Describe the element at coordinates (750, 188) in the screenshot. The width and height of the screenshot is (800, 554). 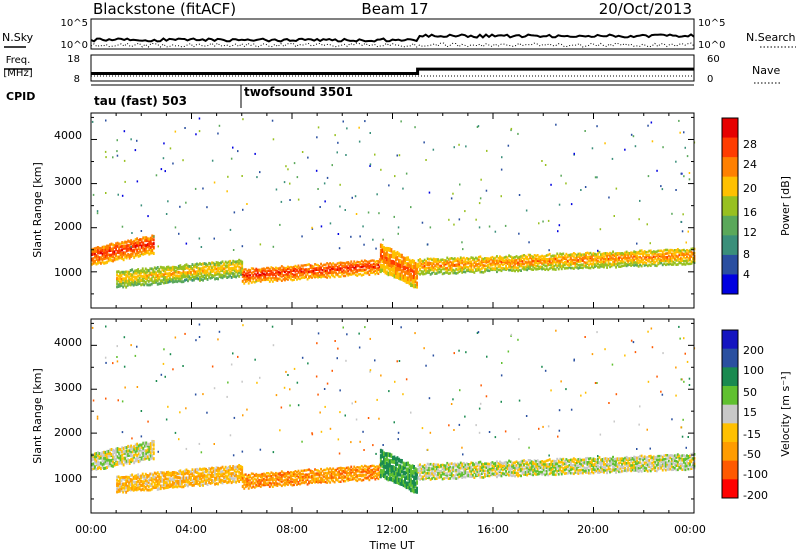
I see `power-cbar-tick-20: 20` at that location.